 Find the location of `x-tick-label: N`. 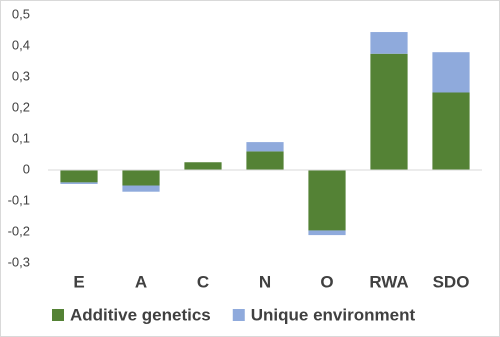

x-tick-label: N is located at coordinates (265, 281).